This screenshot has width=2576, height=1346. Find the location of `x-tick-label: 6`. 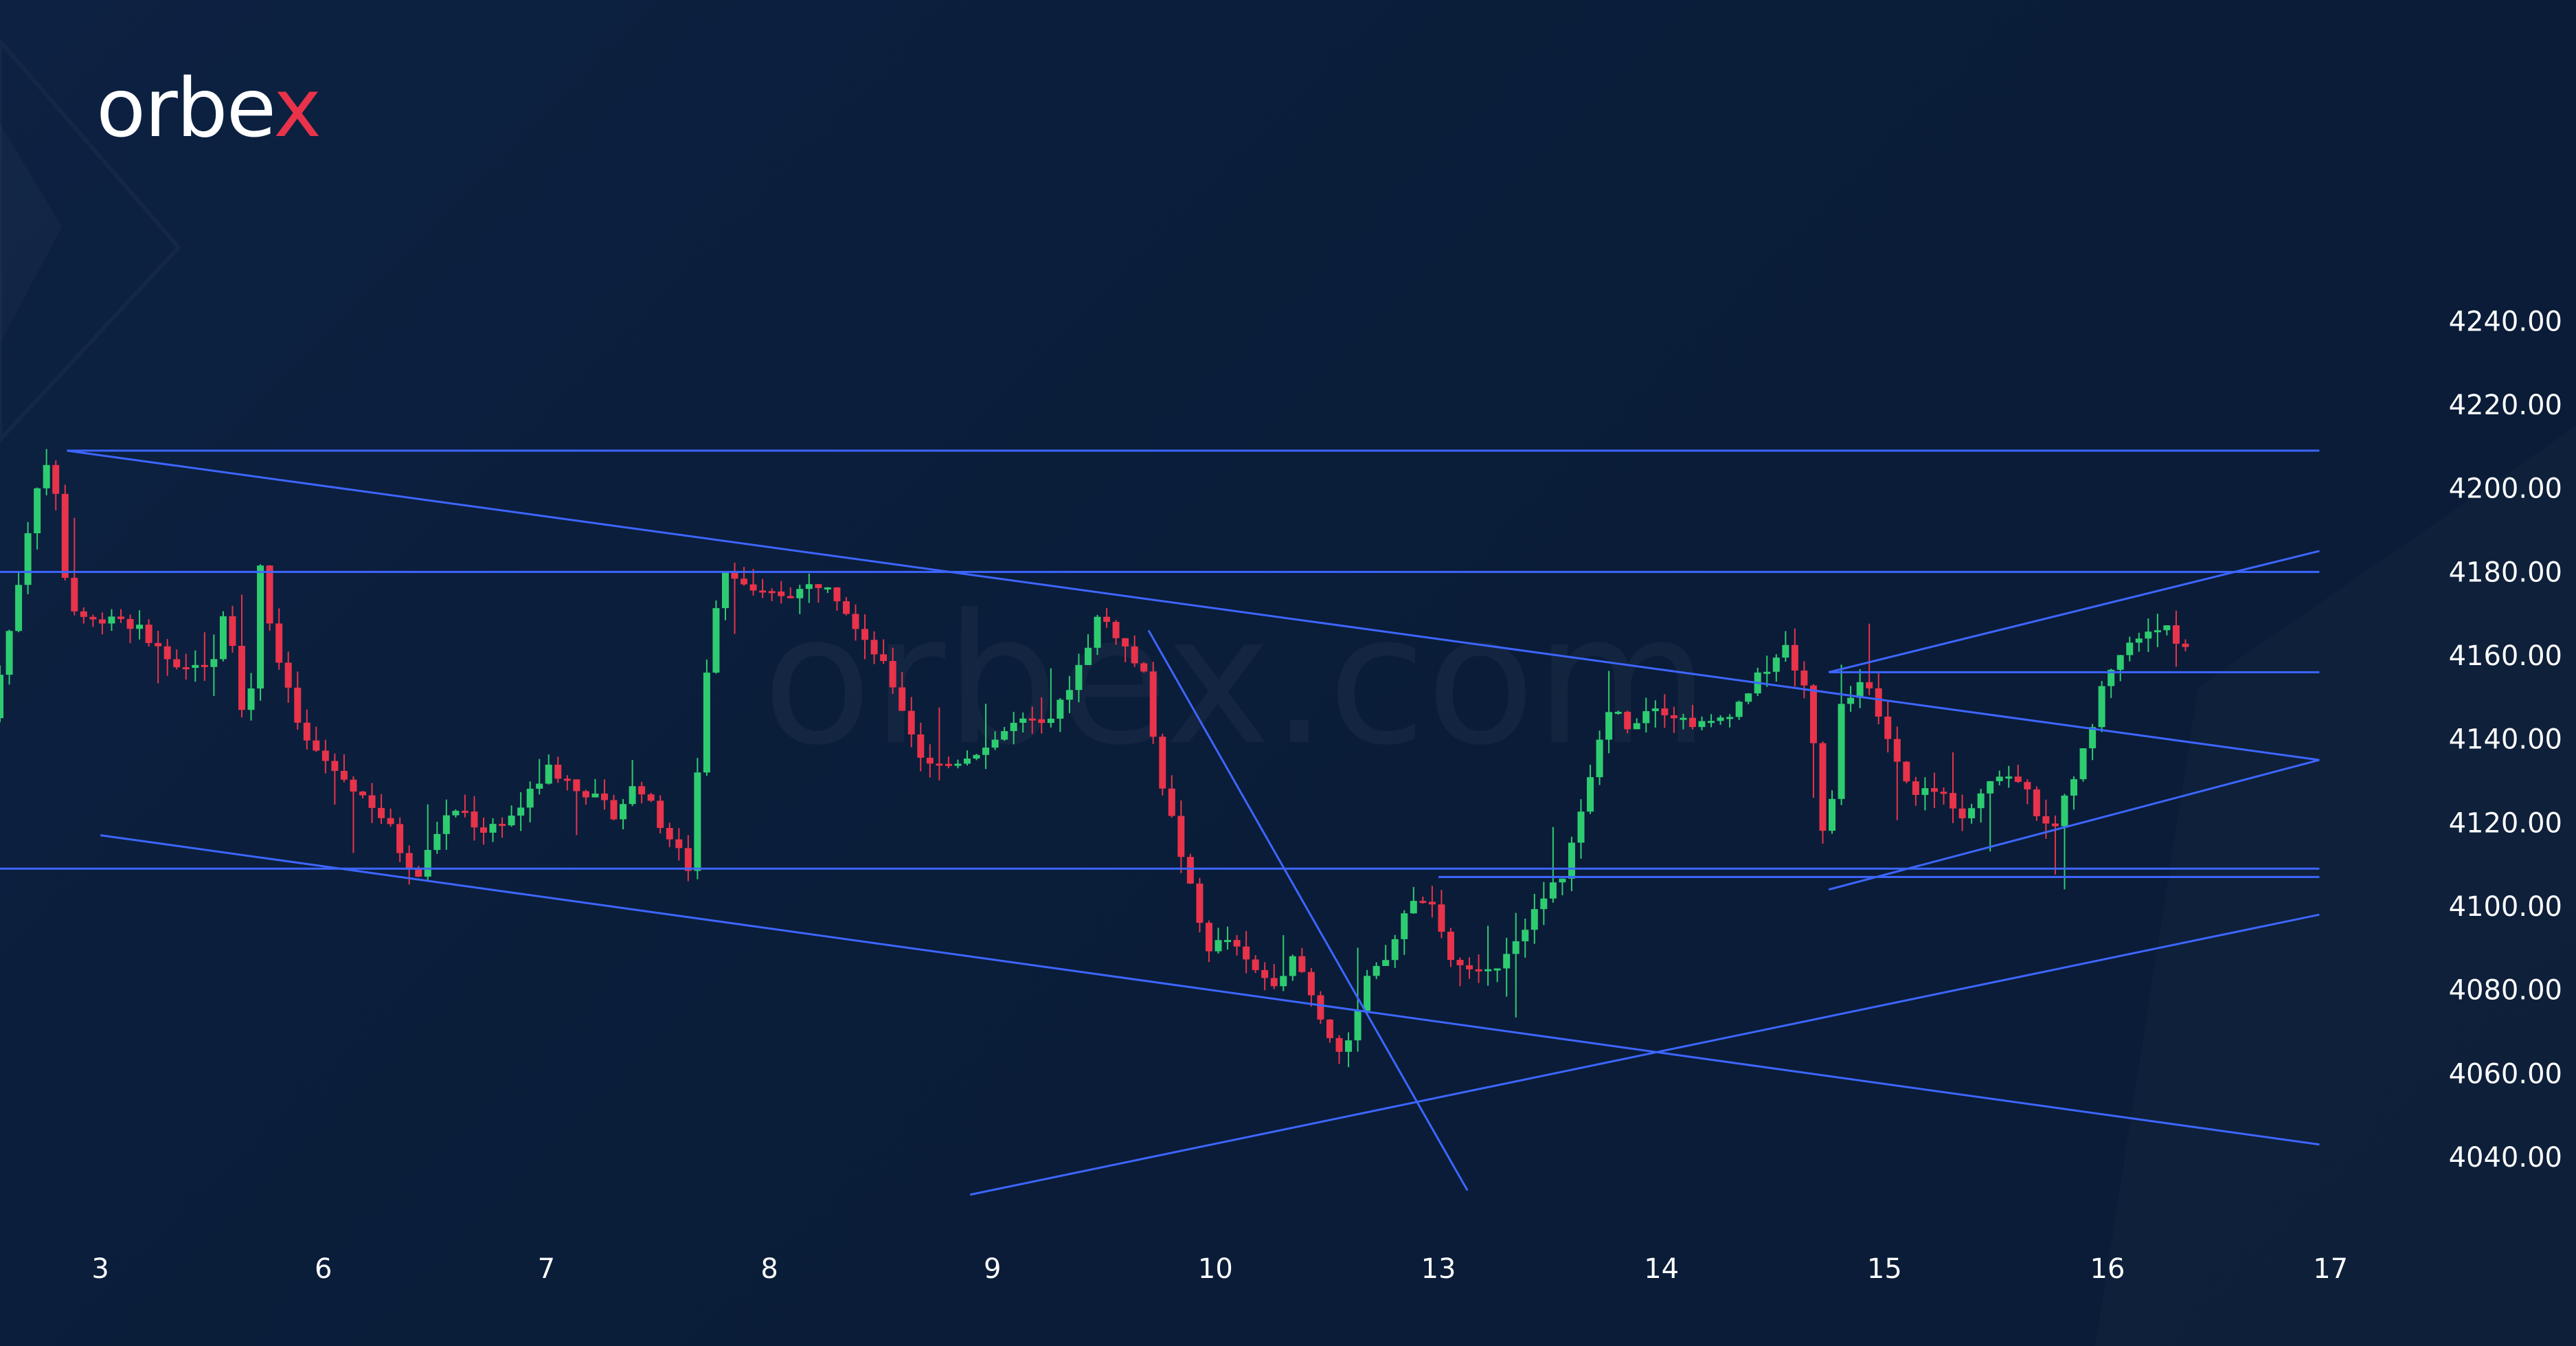

x-tick-label: 6 is located at coordinates (323, 1269).